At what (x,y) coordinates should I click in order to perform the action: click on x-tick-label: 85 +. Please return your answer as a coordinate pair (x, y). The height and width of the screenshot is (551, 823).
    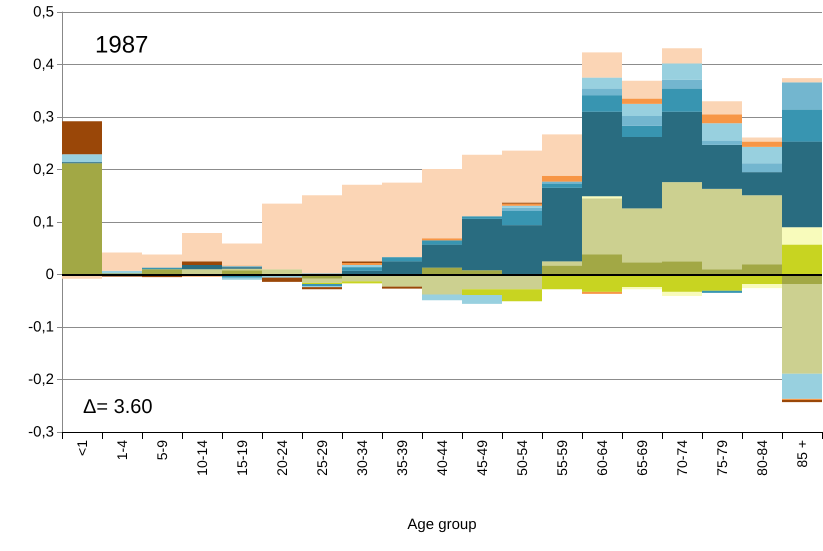
    Looking at the image, I should click on (802, 454).